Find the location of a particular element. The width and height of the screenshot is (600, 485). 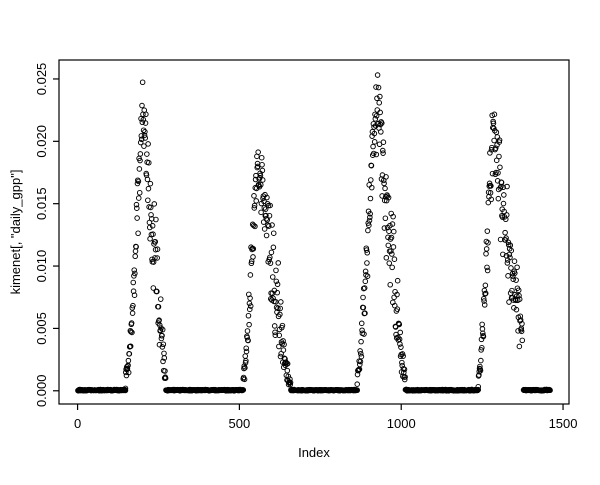

x-tick-label: 1000 is located at coordinates (401, 423).